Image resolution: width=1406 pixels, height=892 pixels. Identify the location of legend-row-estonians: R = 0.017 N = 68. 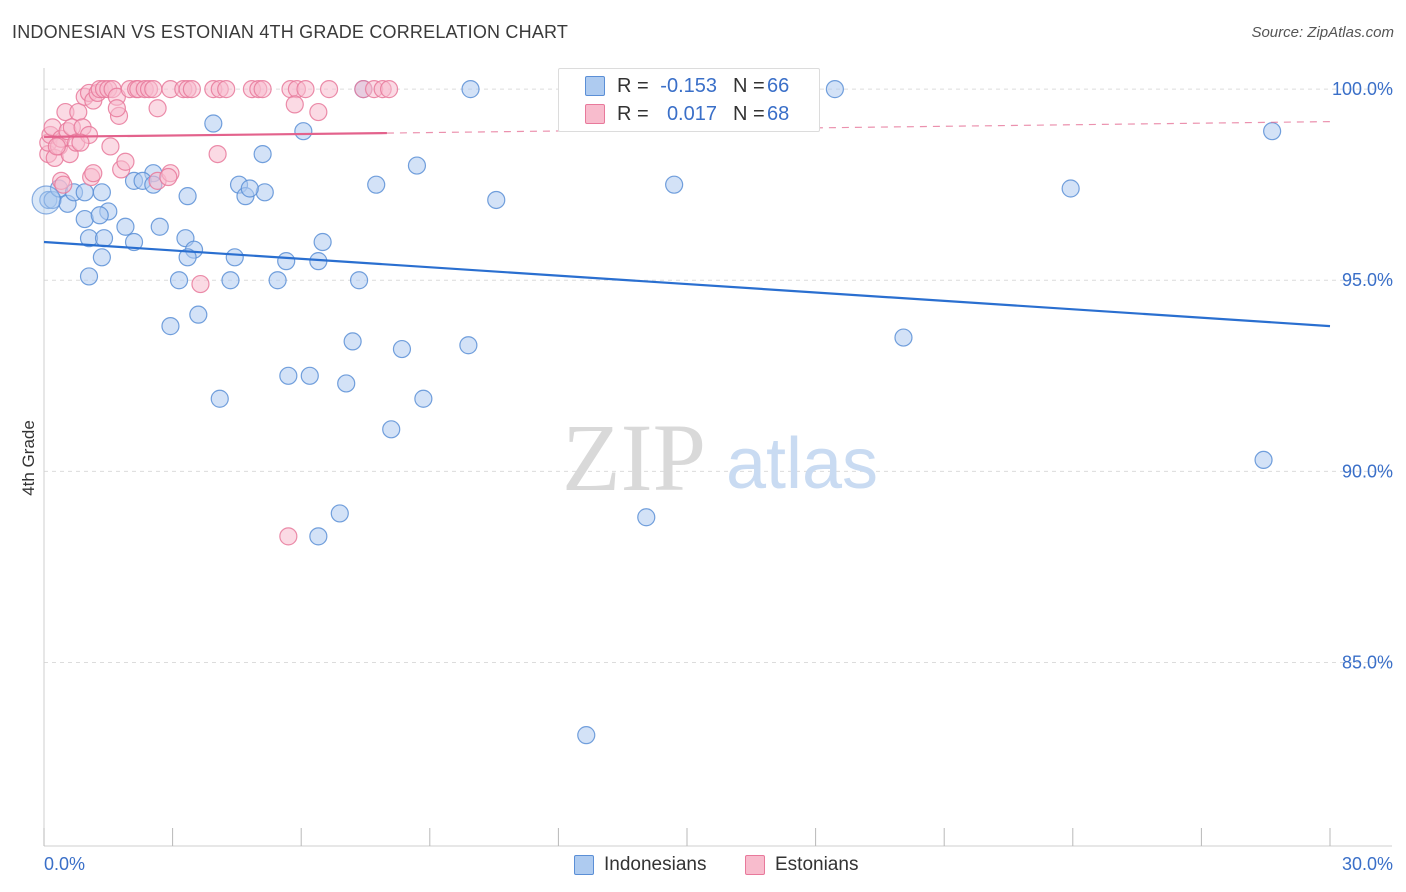
(689, 114).